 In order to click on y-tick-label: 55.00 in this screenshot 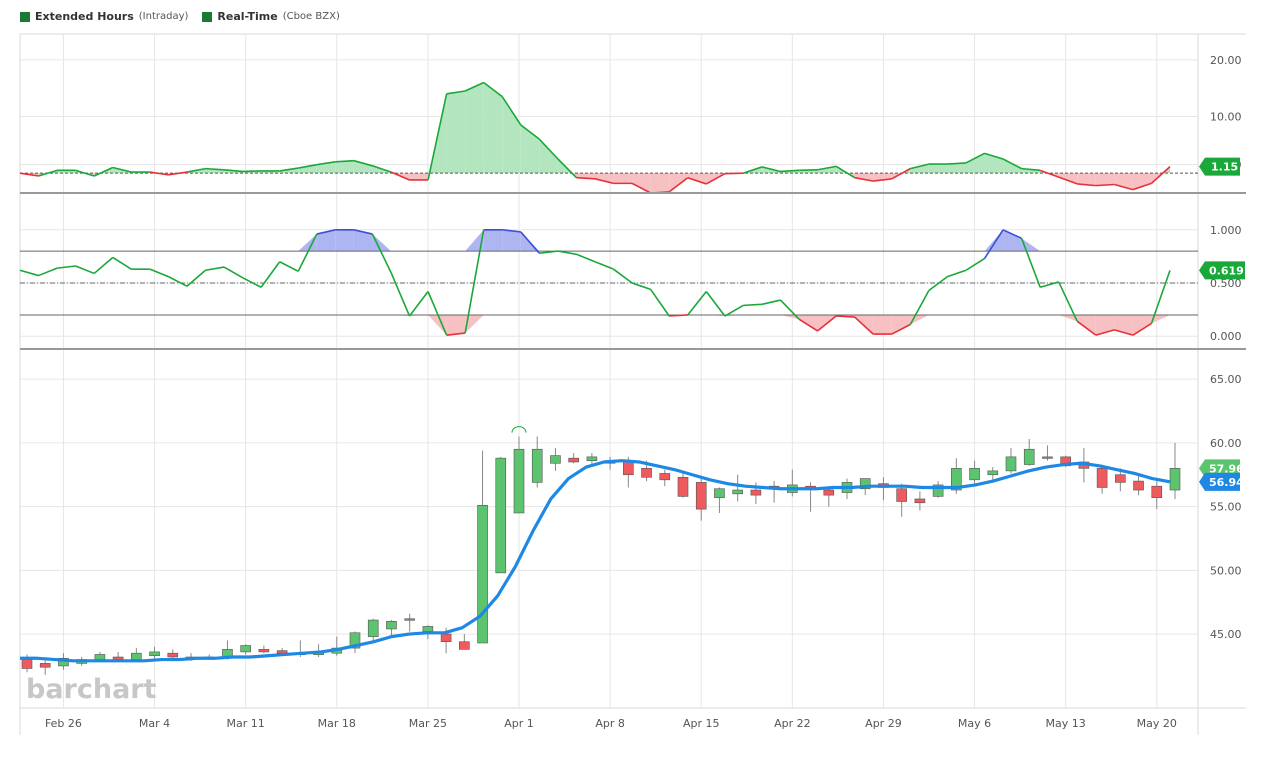, I will do `click(1226, 507)`.